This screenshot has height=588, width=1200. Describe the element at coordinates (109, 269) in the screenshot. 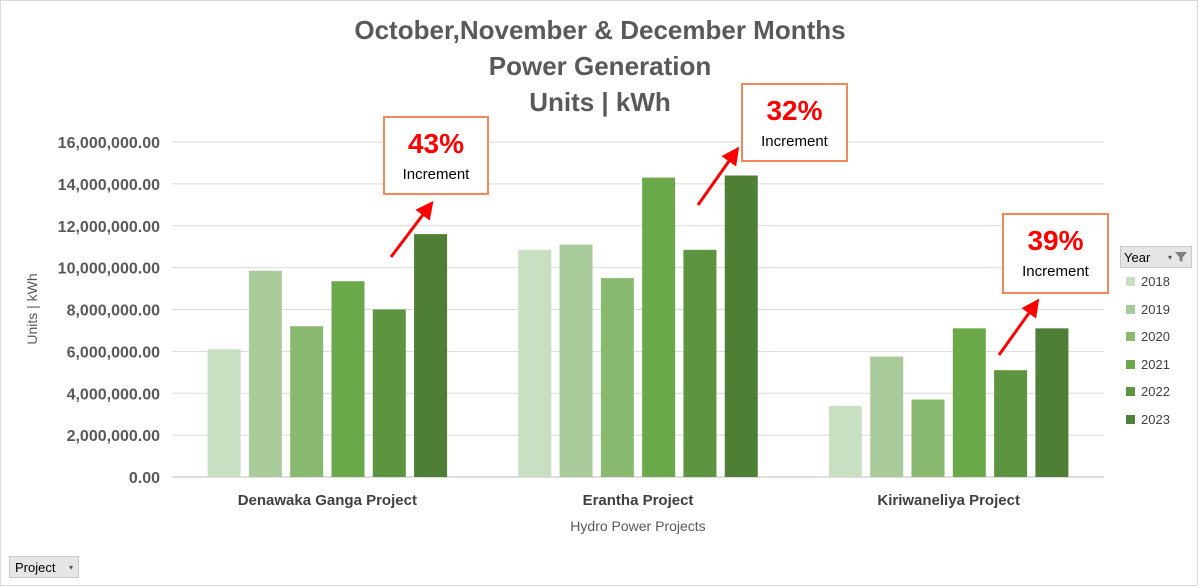

I see `y-tick-label: 10,000,000.00` at that location.